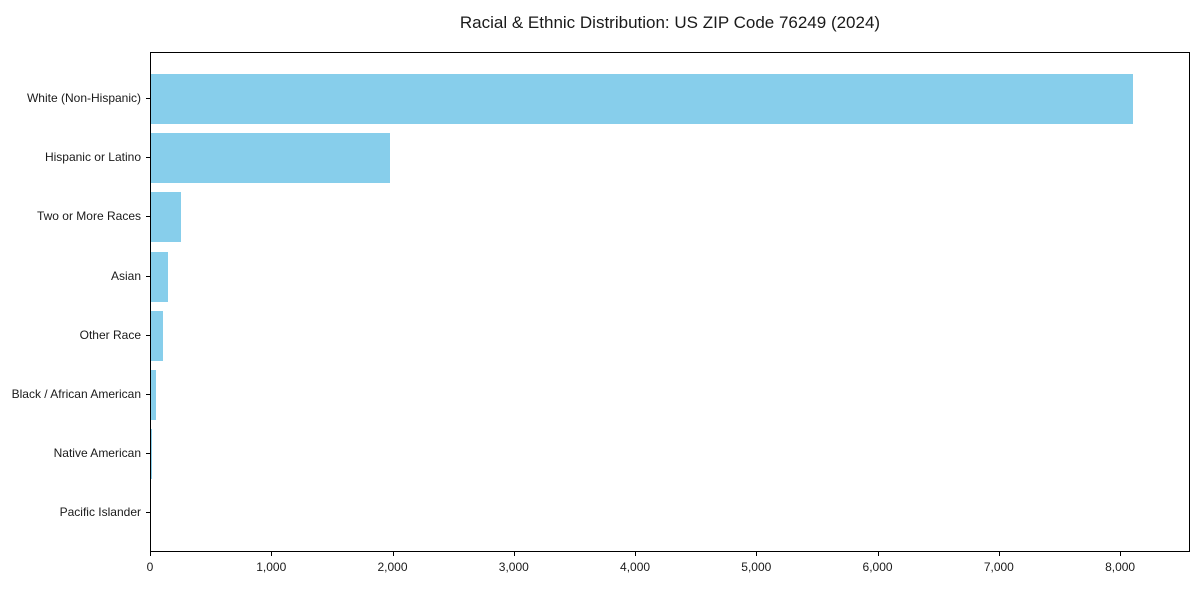  I want to click on y-tick-label: Hispanic or Latino, so click(92, 157).